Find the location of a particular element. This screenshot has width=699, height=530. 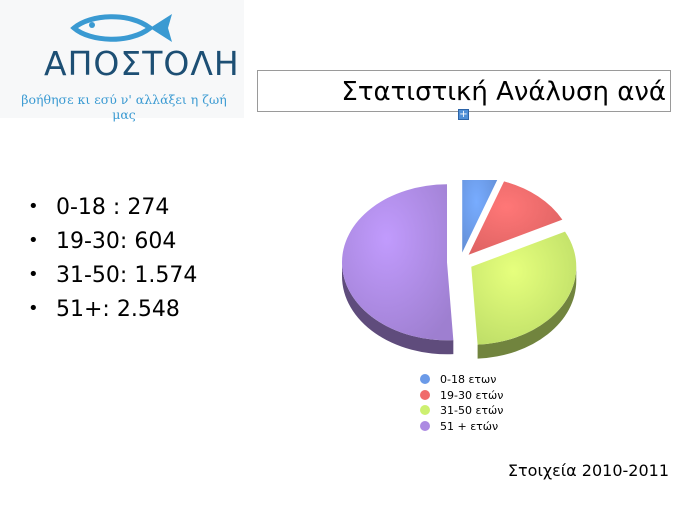

logo-tagline: βοήθησε κι εσύ ν' αλλάξει η ζωή μας is located at coordinates (124, 107).